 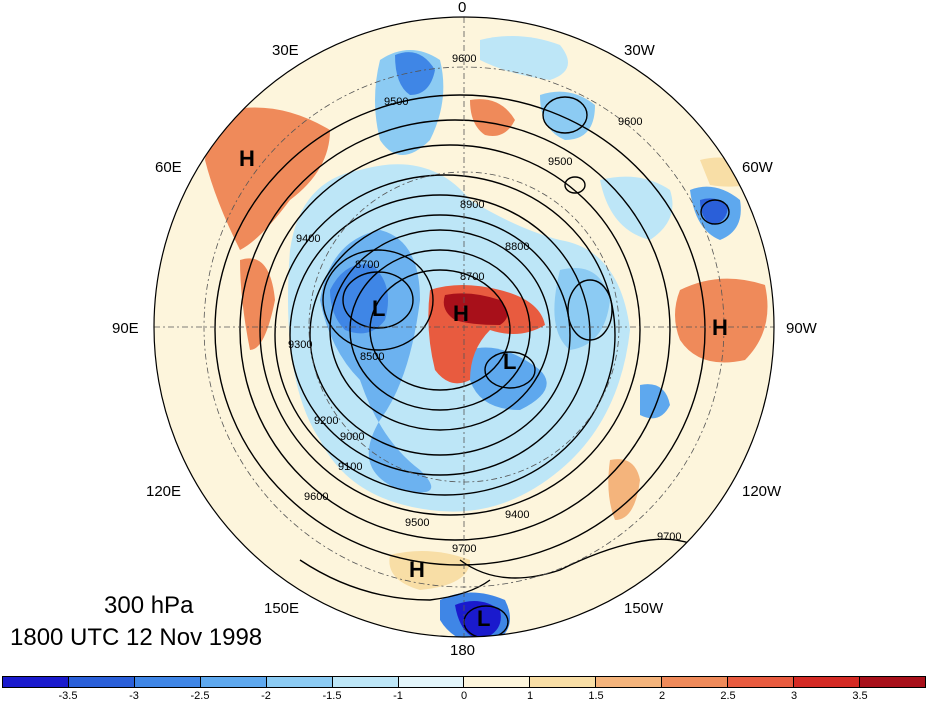 What do you see at coordinates (472, 205) in the screenshot?
I see `contour-label: 8900` at bounding box center [472, 205].